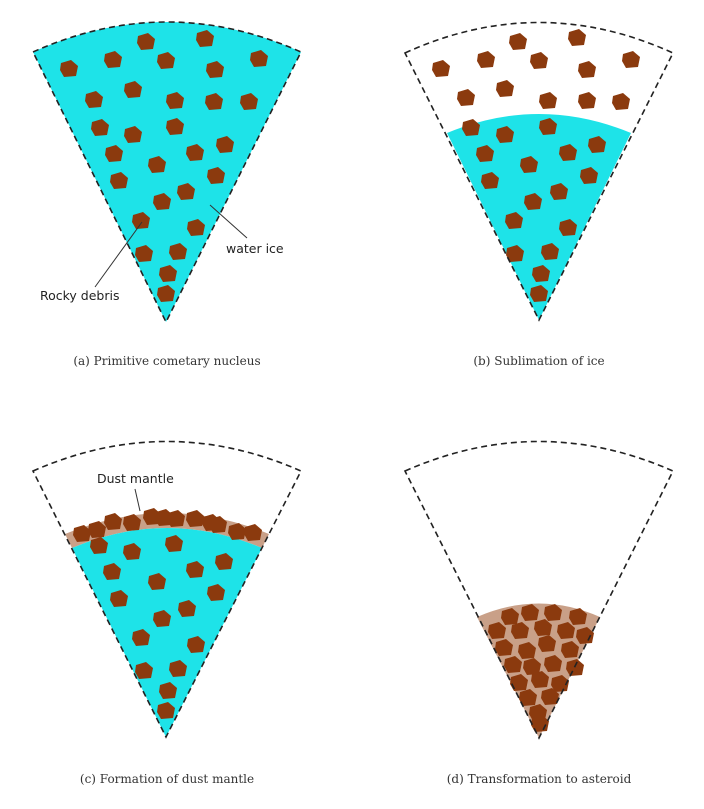 The image size is (704, 809). What do you see at coordinates (539, 779) in the screenshot?
I see `caption-d: (d) Transformation to asteroid` at bounding box center [539, 779].